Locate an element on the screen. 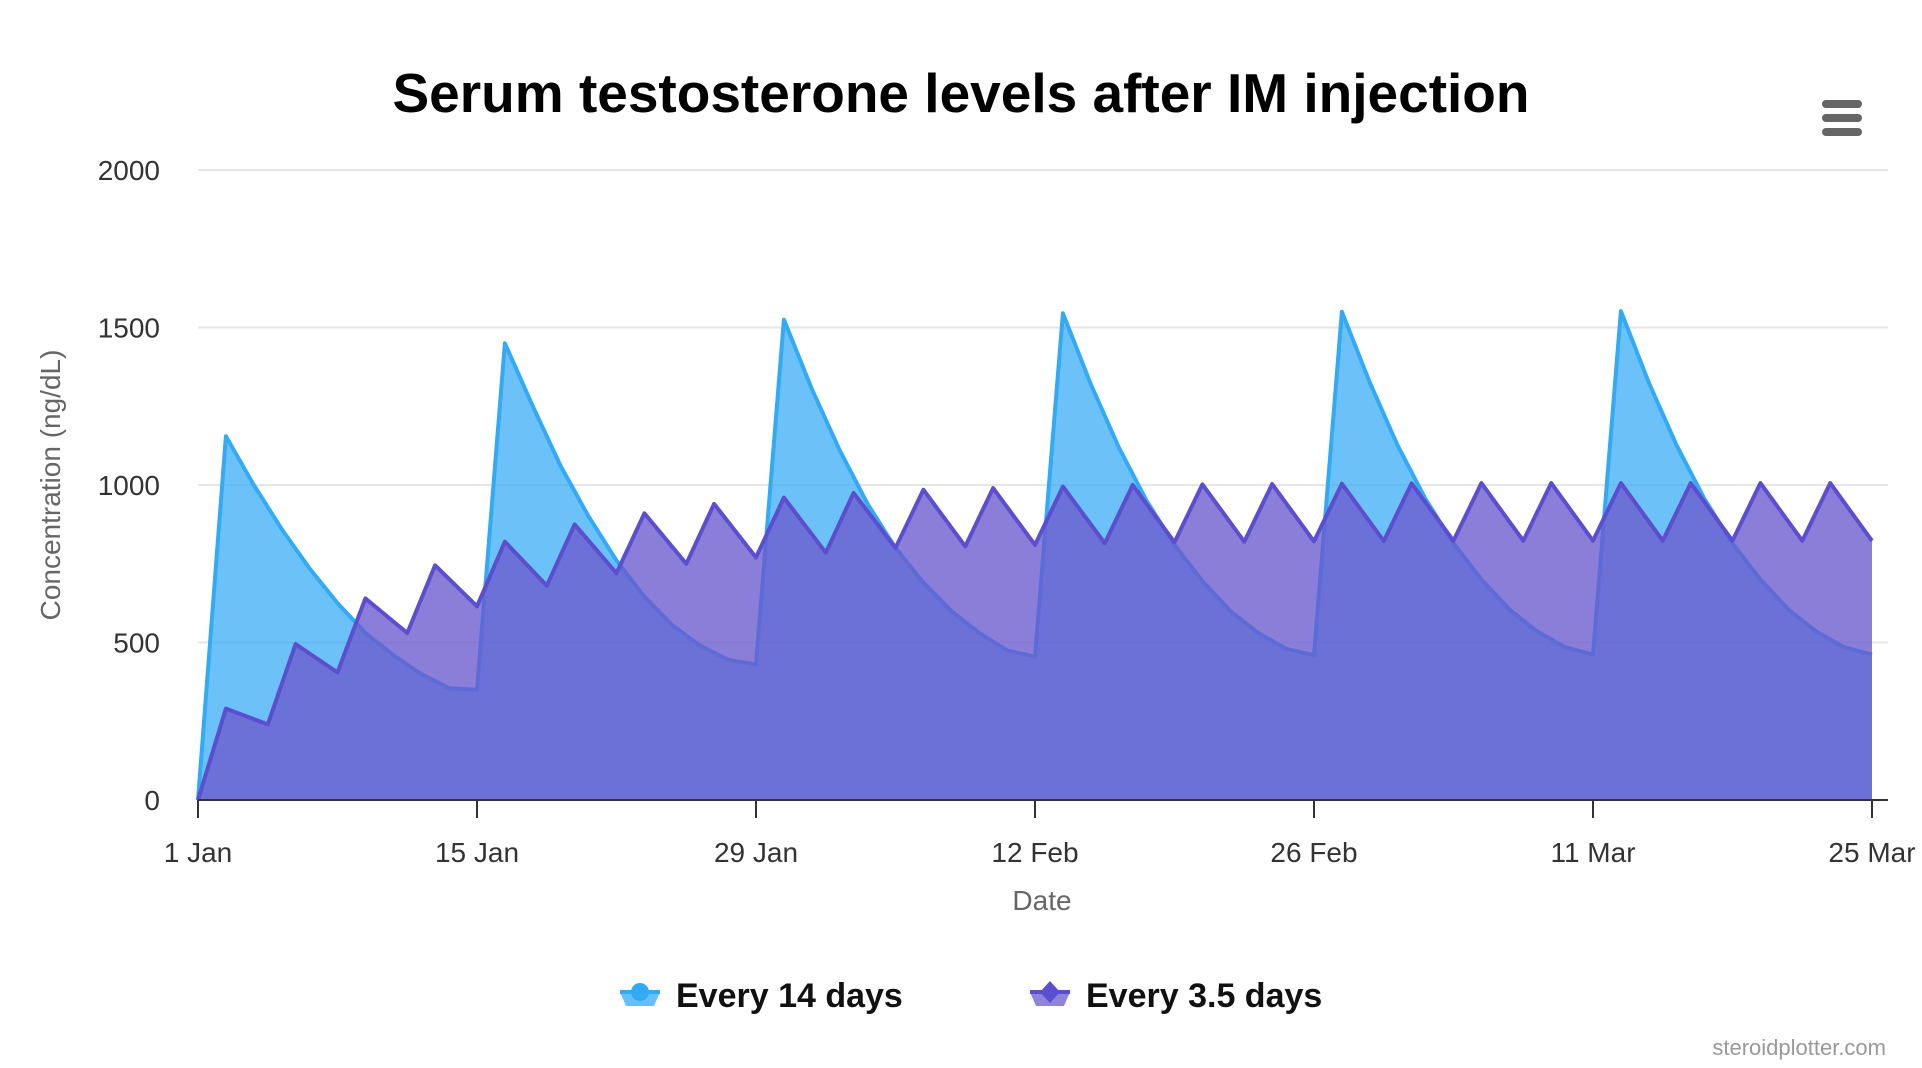  y-tick-label: 2000 is located at coordinates (129, 170).